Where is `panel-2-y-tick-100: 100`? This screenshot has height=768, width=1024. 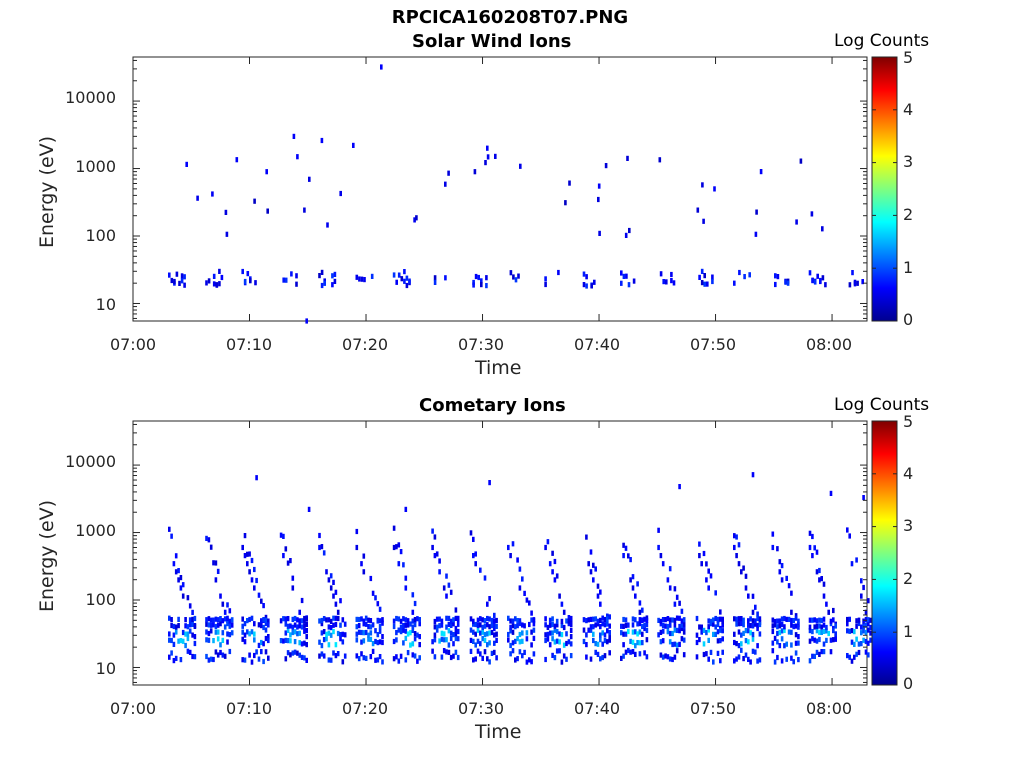
panel-2-y-tick-100: 100 is located at coordinates (100, 599).